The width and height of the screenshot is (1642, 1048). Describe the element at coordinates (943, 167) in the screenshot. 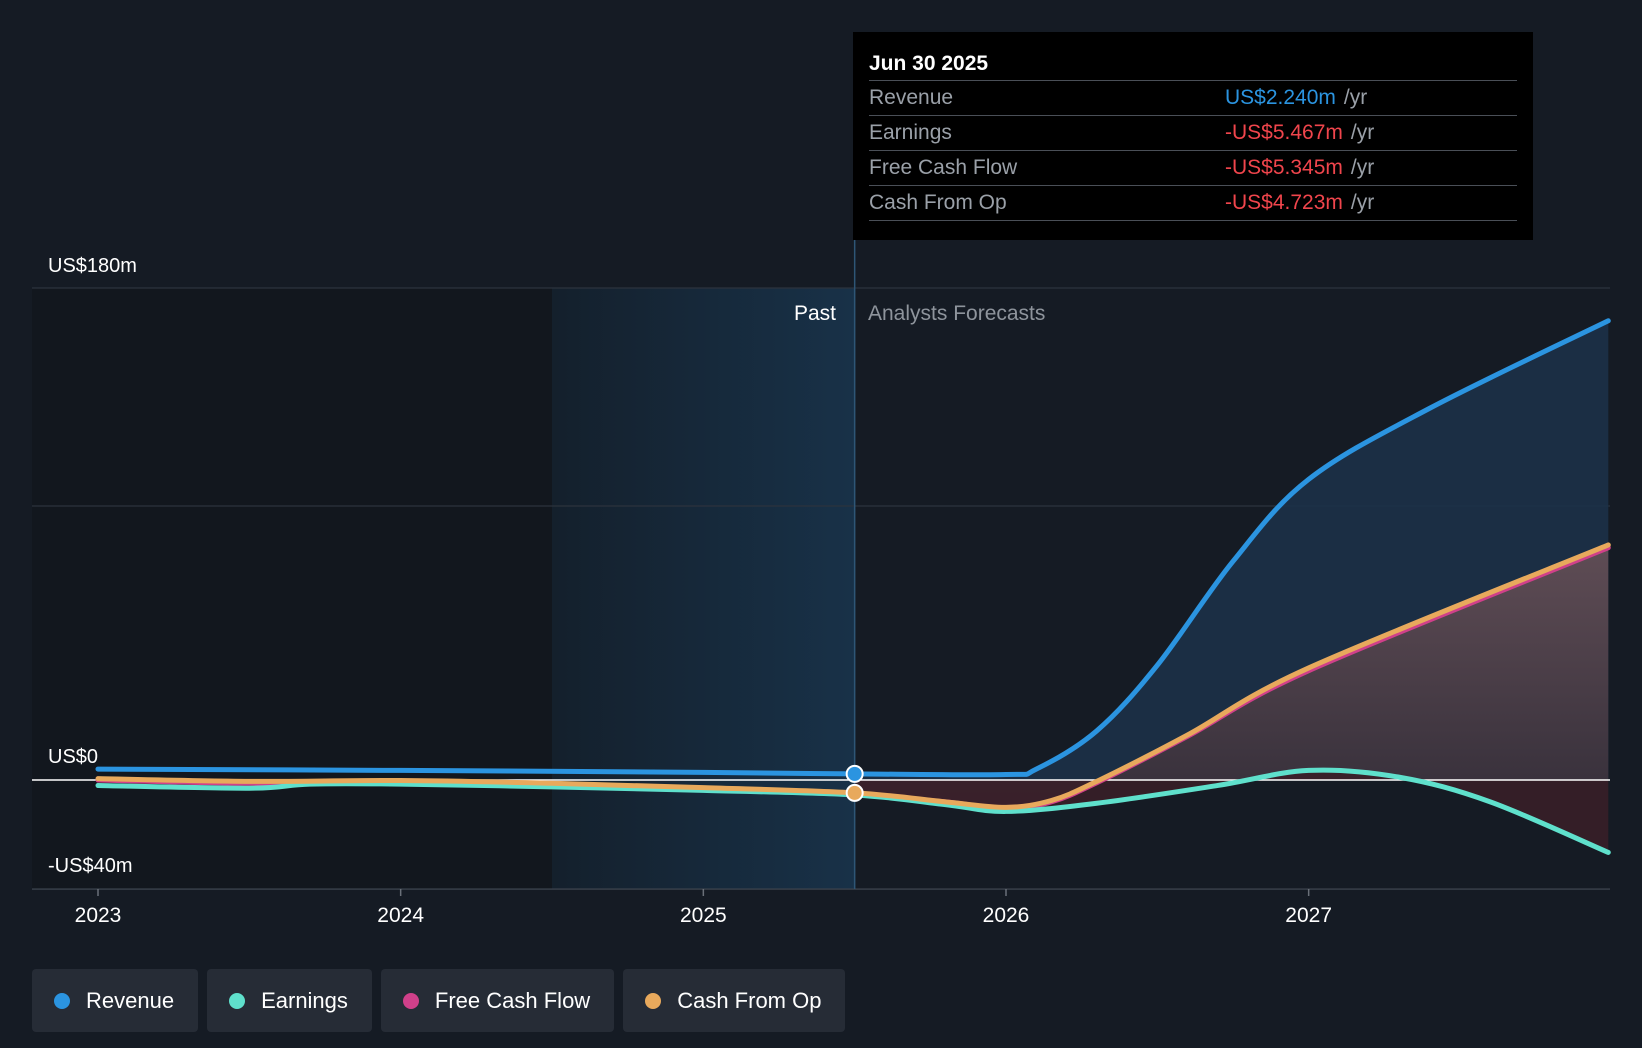

I see `tooltip-label: Free Cash Flow` at that location.